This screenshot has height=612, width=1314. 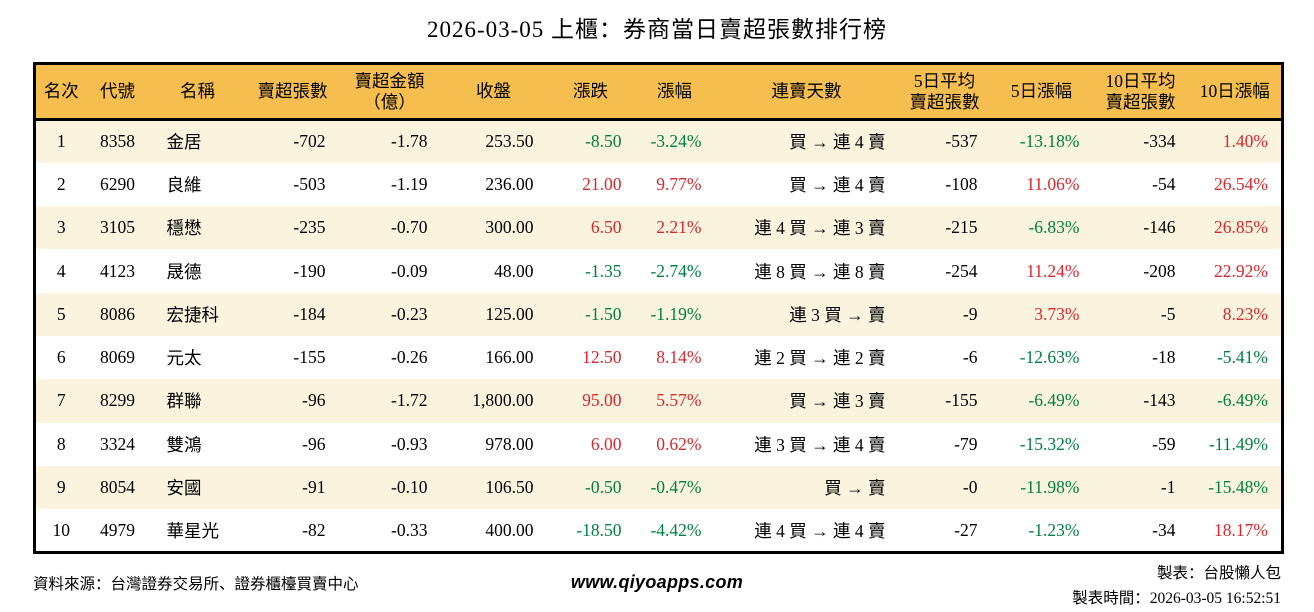 What do you see at coordinates (961, 141) in the screenshot?
I see `cell-avg5-net-sell: -537` at bounding box center [961, 141].